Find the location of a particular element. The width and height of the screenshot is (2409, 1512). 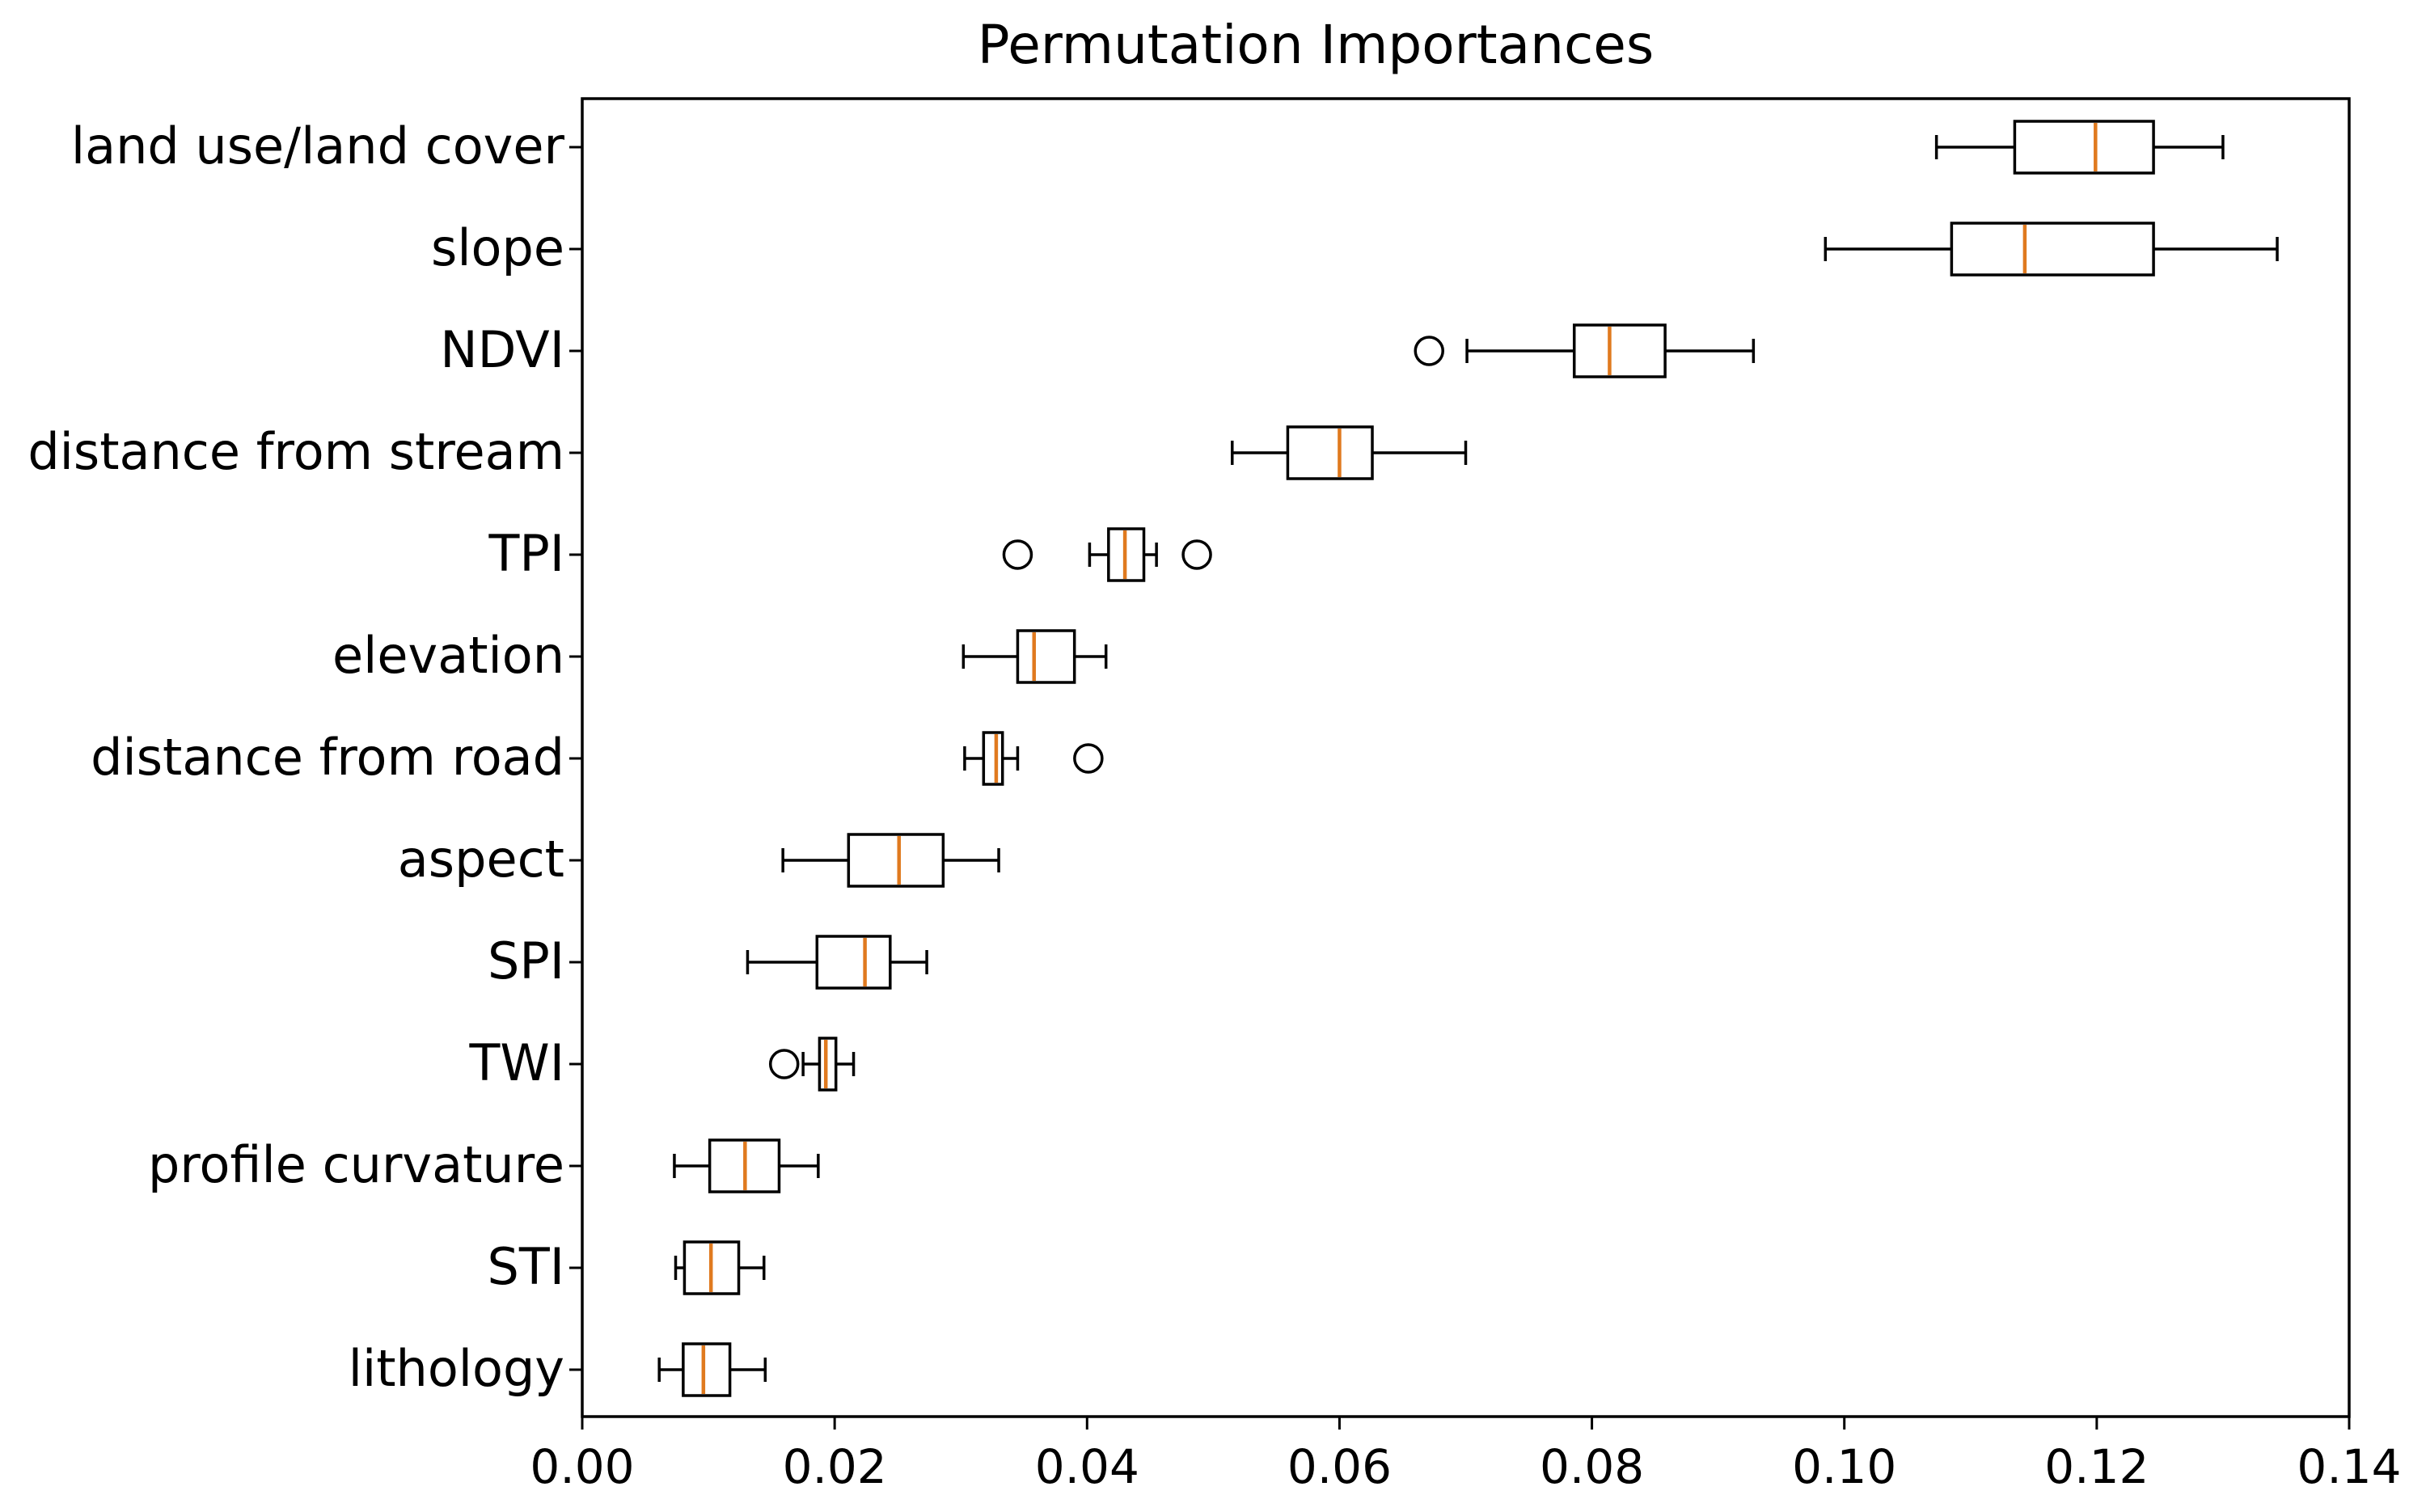

box-elevation is located at coordinates (1034, 656).